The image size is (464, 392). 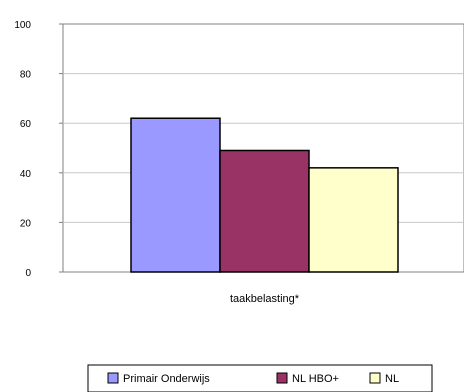 I want to click on legend-label: NL HBO+, so click(x=315, y=379).